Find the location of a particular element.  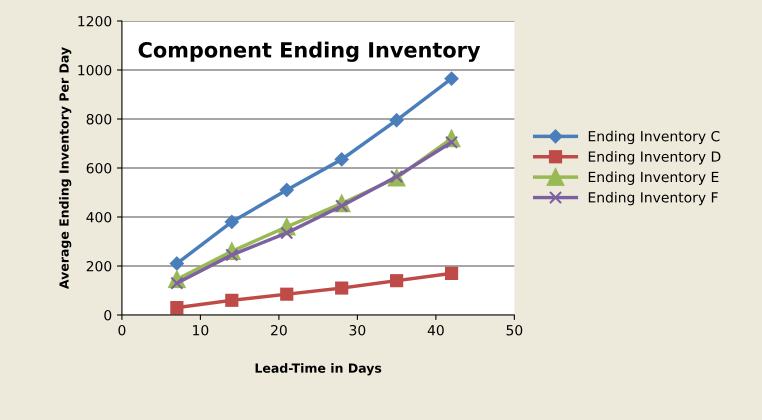

y-tick-label: 1200 is located at coordinates (95, 21).